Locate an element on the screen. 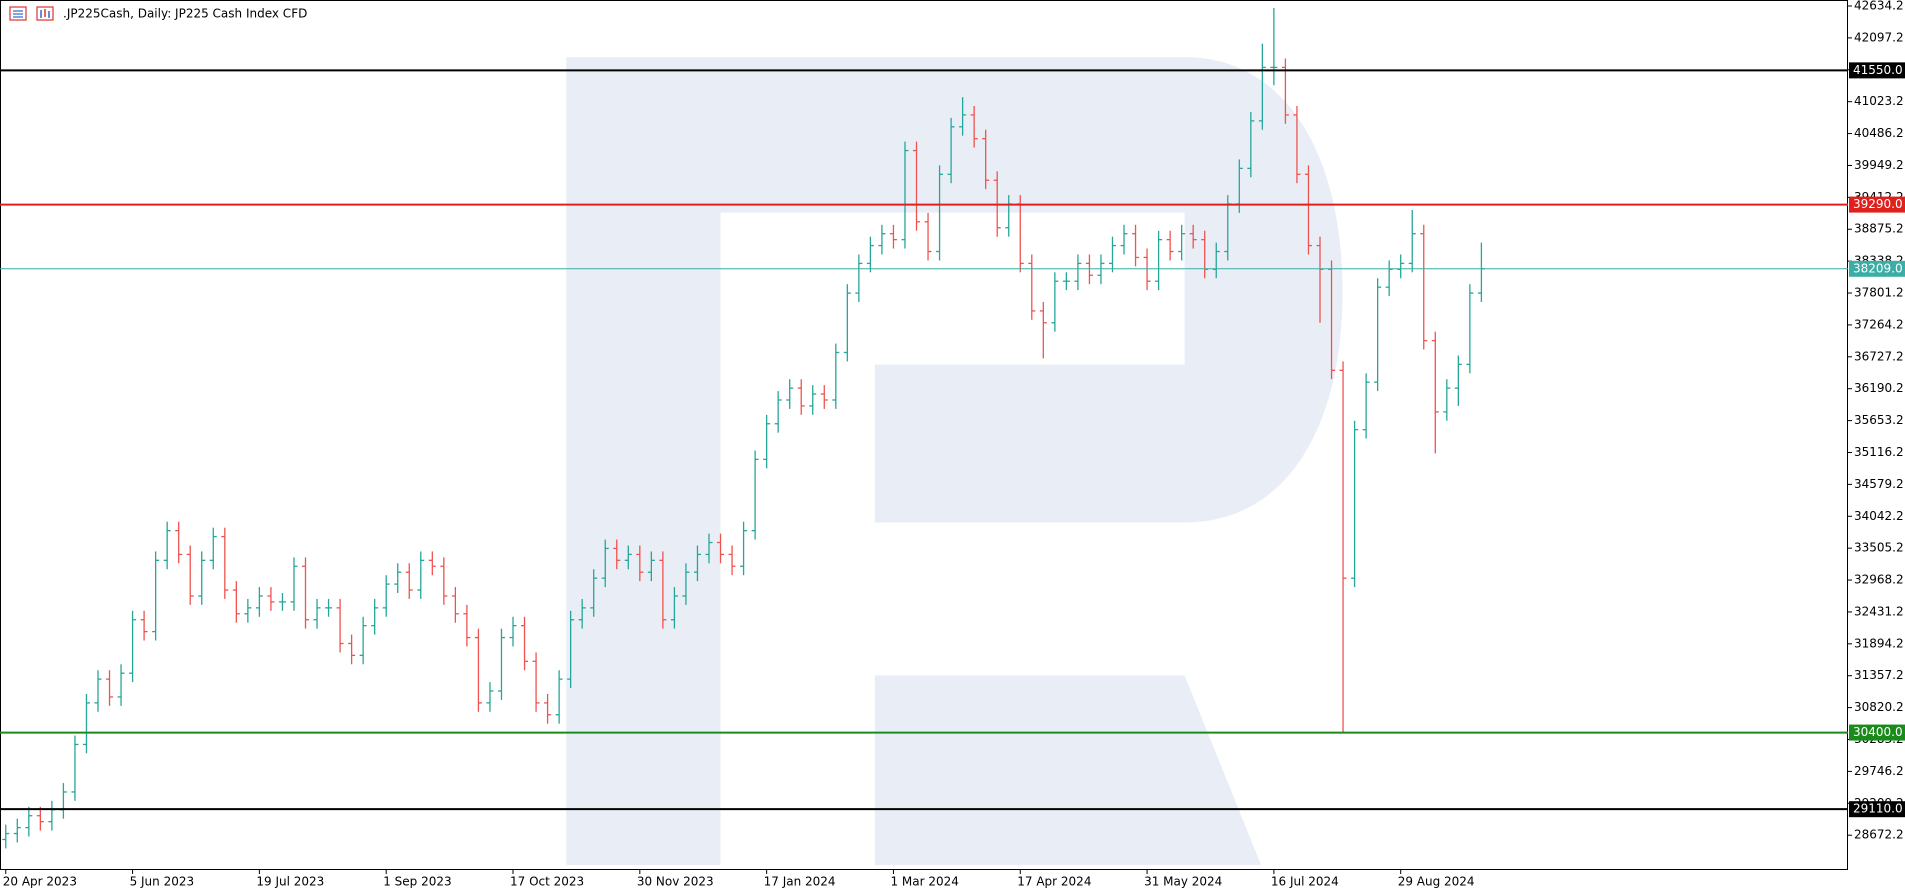 Image resolution: width=1905 pixels, height=891 pixels. x-tick-label: 17 Oct 2023 is located at coordinates (547, 882).